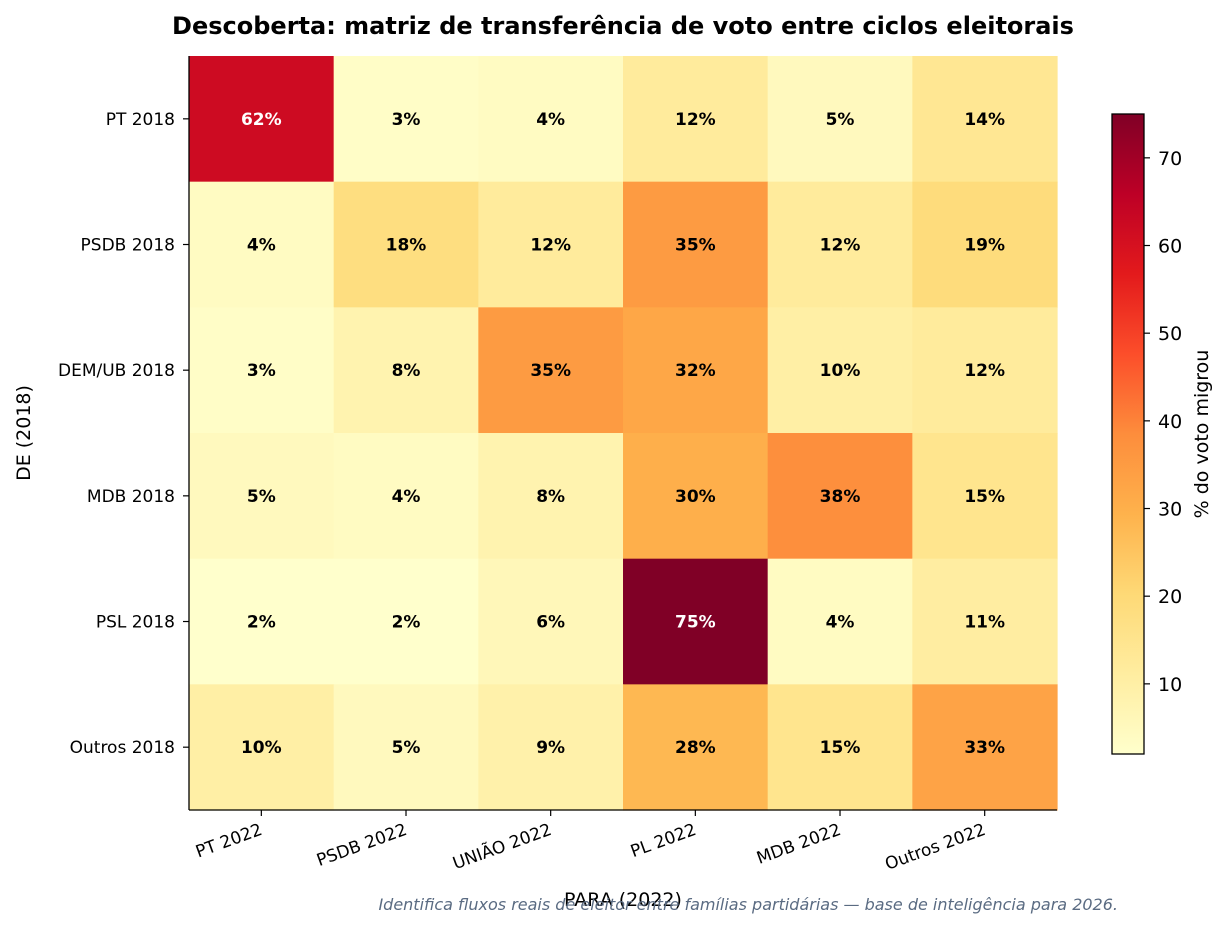 This screenshot has height=927, width=1226. I want to click on y-tick-label: PT 2018, so click(140, 120).